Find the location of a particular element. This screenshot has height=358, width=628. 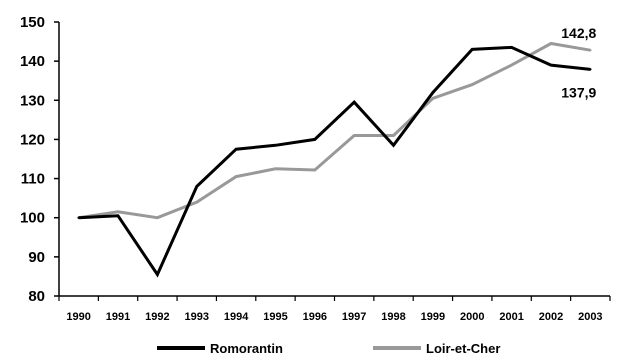

x-tick-label: 1992 is located at coordinates (157, 317).